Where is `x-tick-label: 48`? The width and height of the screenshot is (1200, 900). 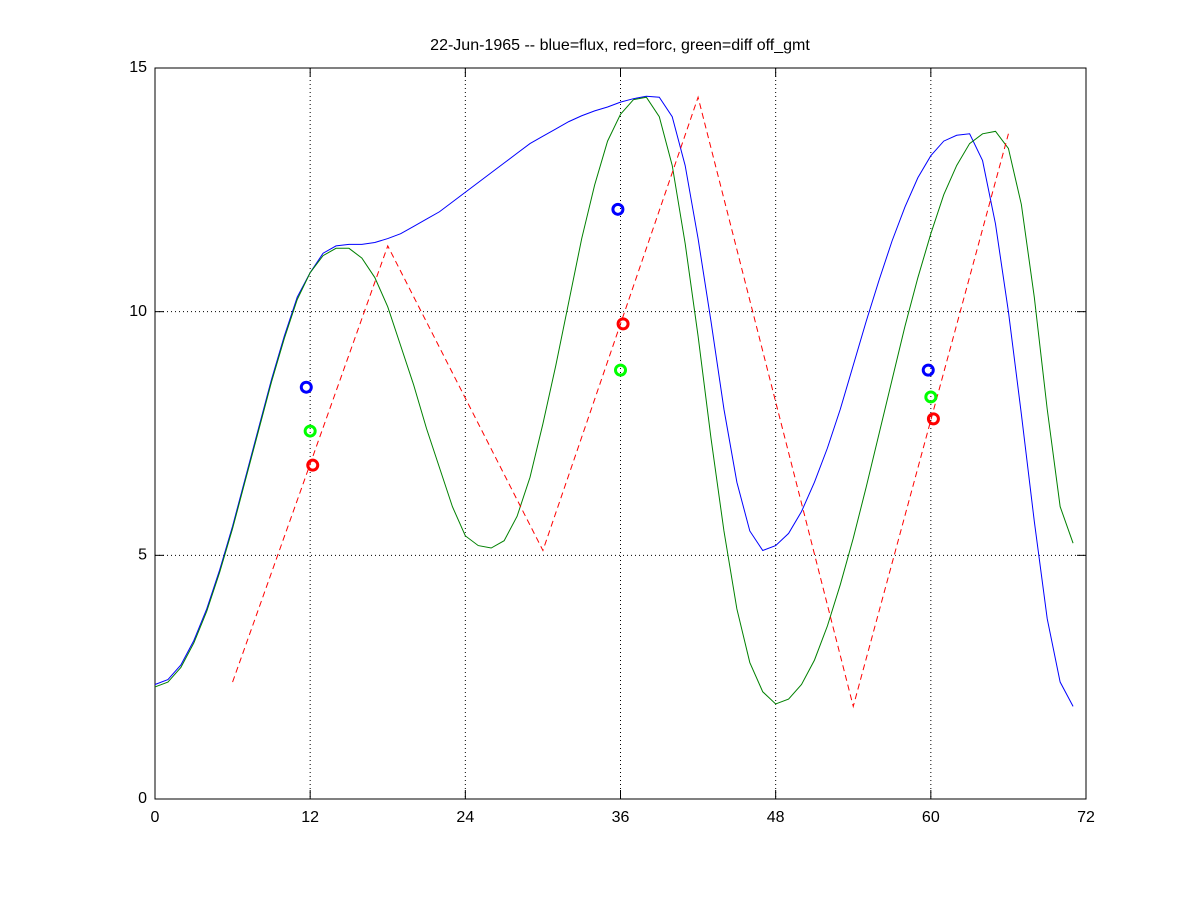 x-tick-label: 48 is located at coordinates (776, 817).